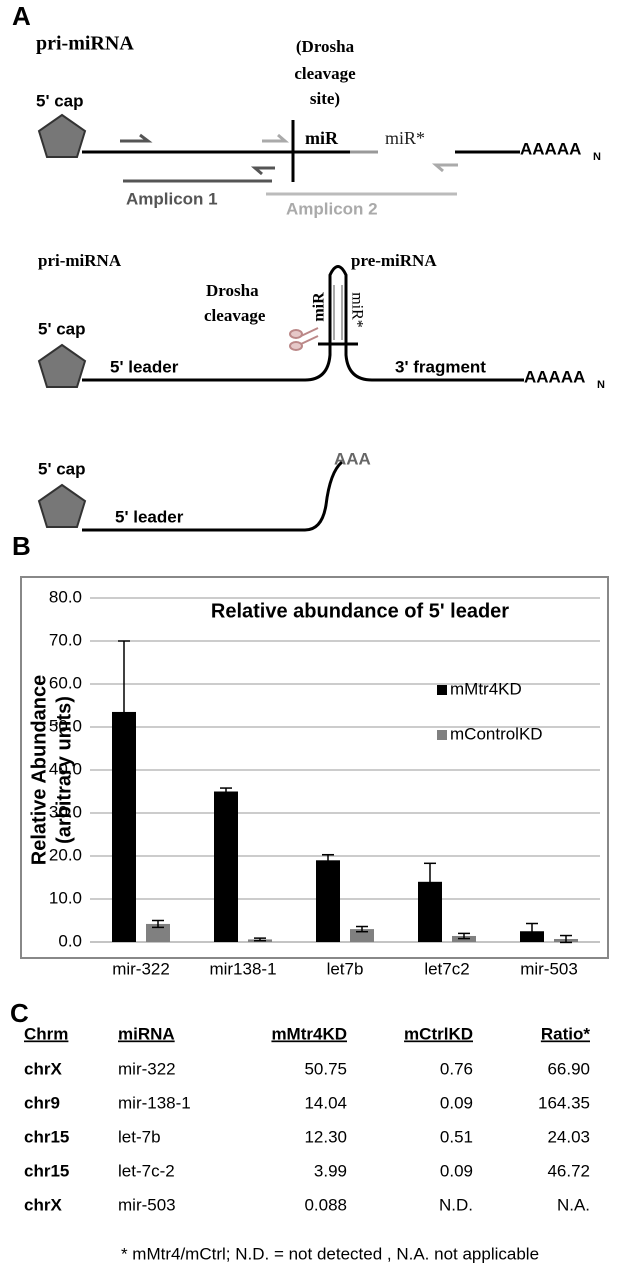  I want to click on chart-title: Relative abundance of 5' leader, so click(360, 611).